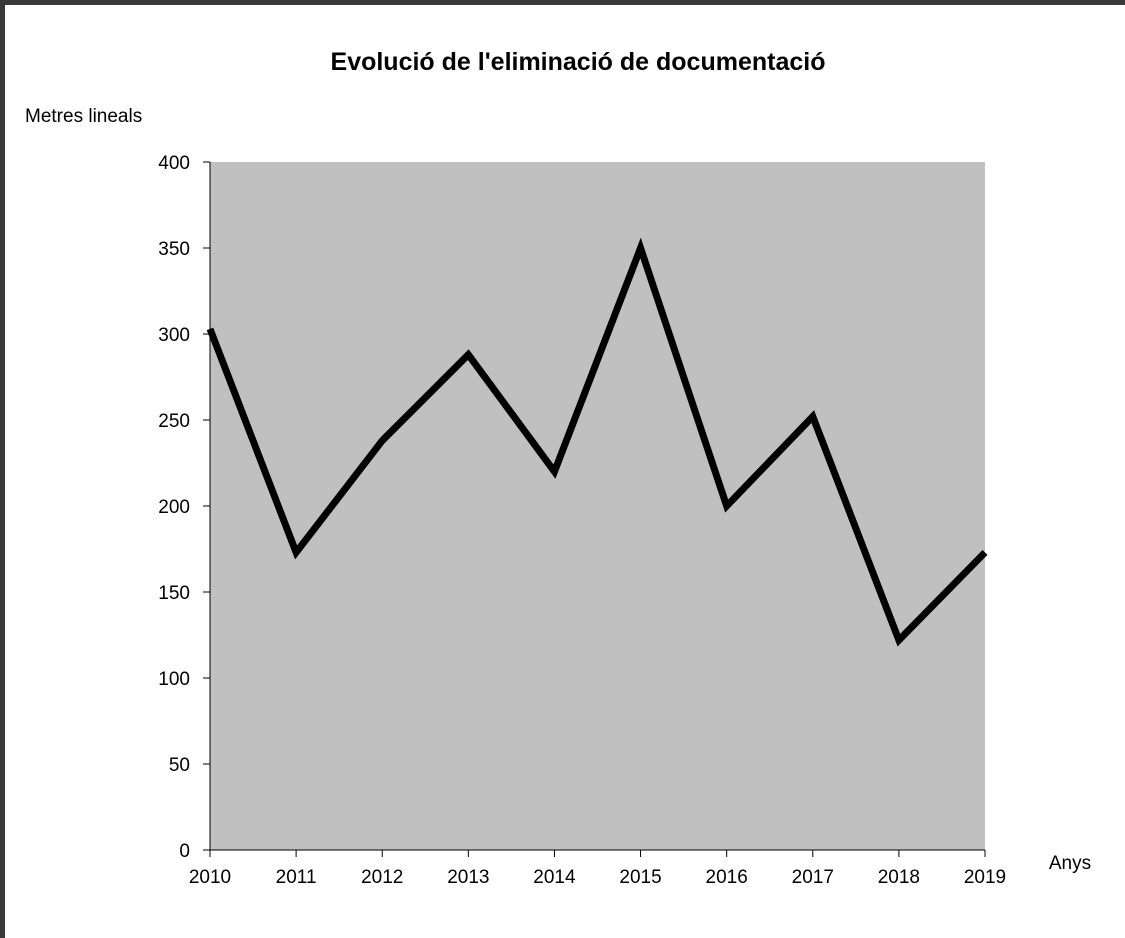 The image size is (1125, 938). Describe the element at coordinates (184, 851) in the screenshot. I see `y-tick-label: 0` at that location.